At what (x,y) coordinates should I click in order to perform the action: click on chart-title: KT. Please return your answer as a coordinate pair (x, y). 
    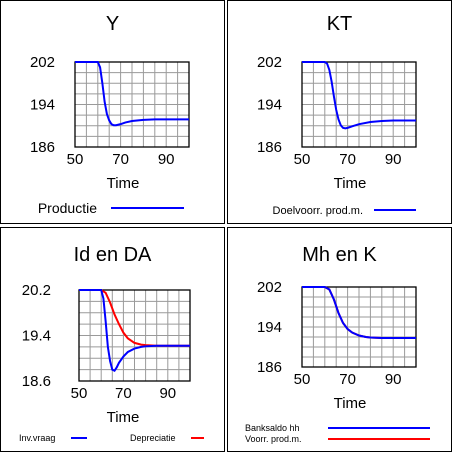
    Looking at the image, I should click on (339, 24).